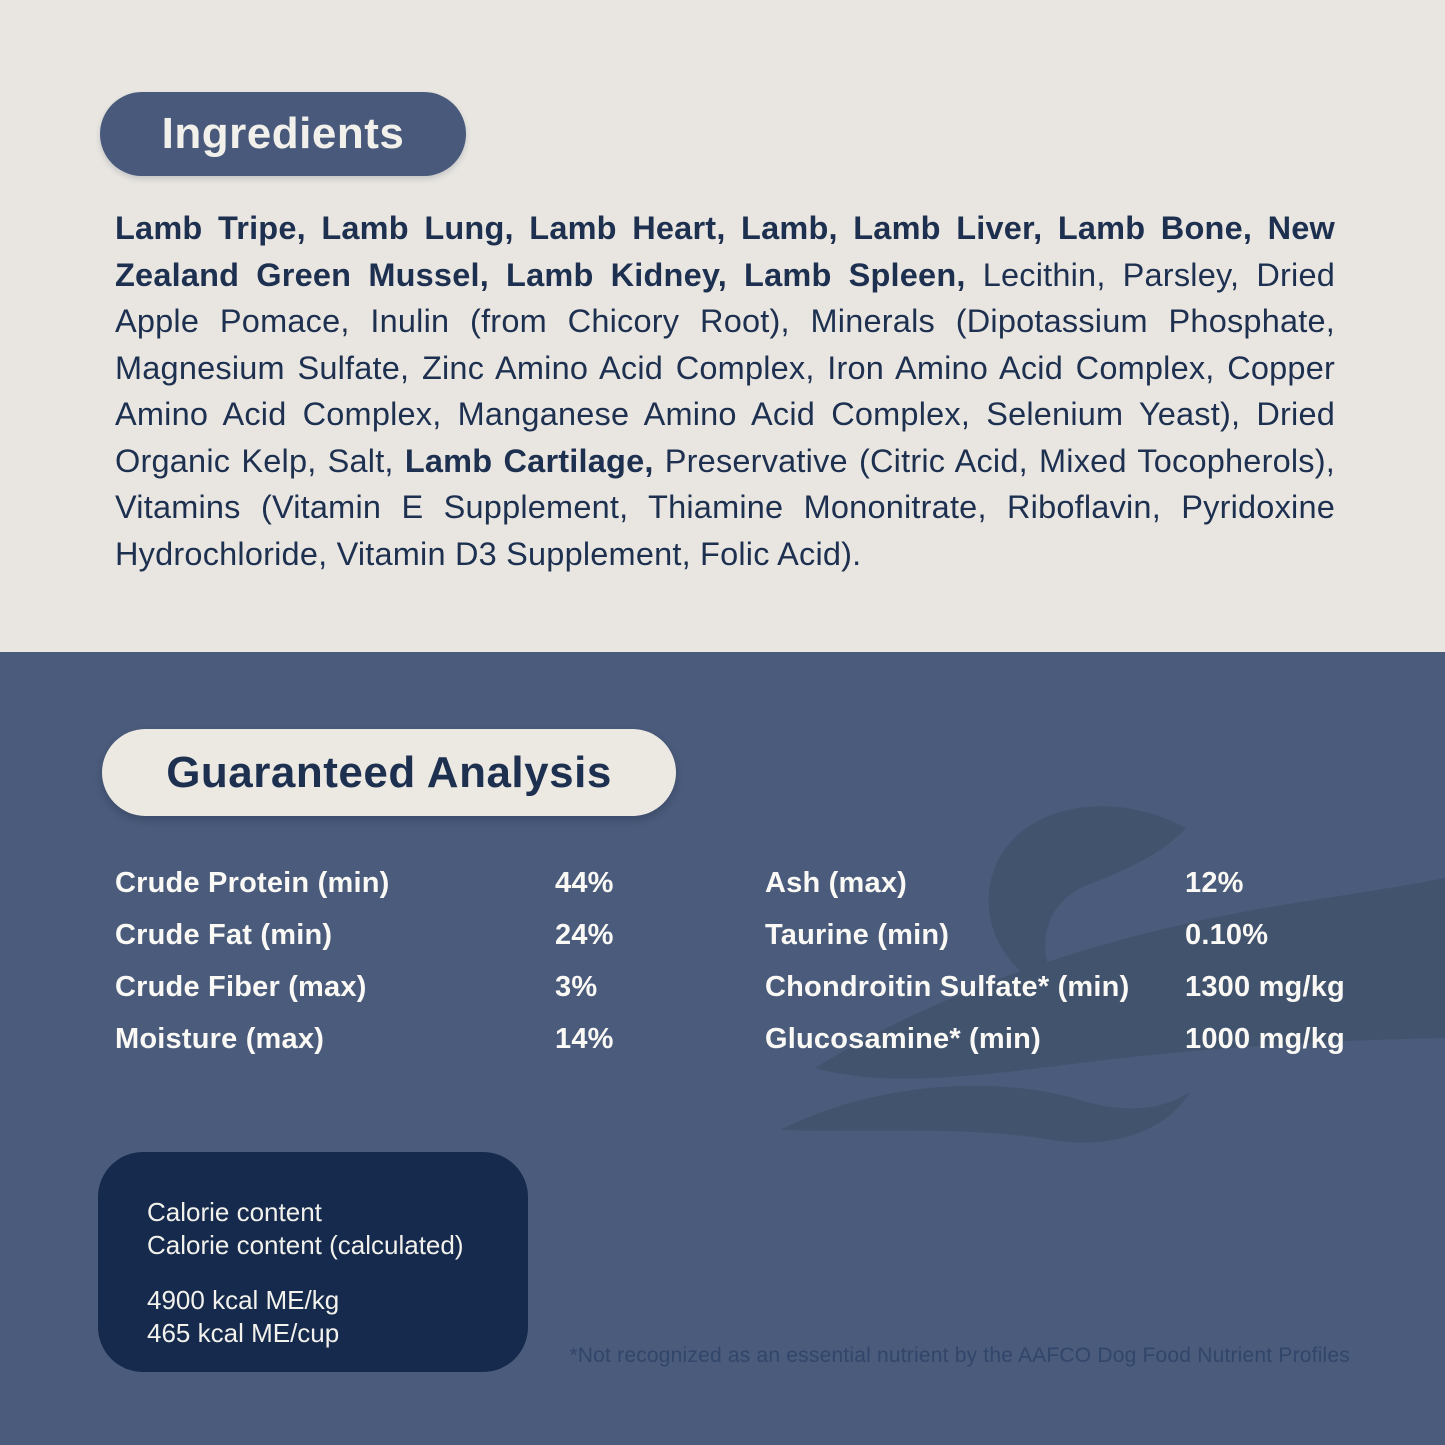  What do you see at coordinates (243, 1300) in the screenshot?
I see `calorie-value-line: 4900 kcal ME/kg` at bounding box center [243, 1300].